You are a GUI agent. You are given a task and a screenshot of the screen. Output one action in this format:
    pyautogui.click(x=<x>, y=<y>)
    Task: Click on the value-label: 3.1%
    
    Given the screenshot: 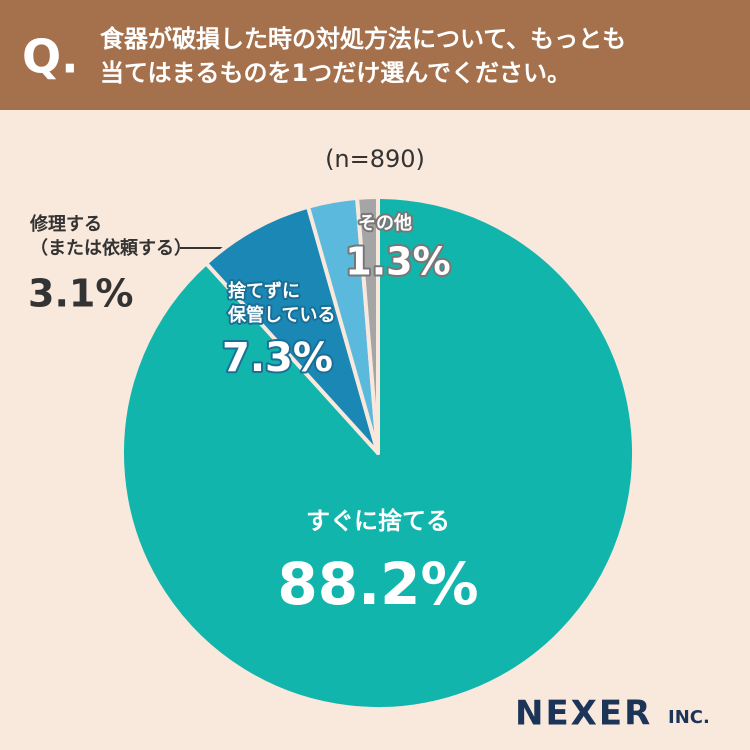 What is the action you would take?
    pyautogui.click(x=80, y=294)
    